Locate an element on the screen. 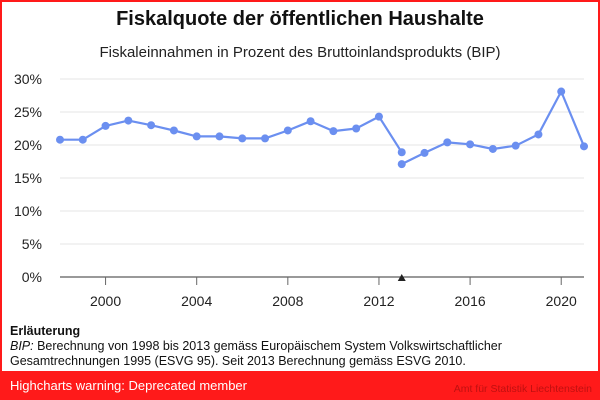 The width and height of the screenshot is (600, 400). chart-title: Fiskalquote der öffentlichen Haushalte is located at coordinates (300, 19).